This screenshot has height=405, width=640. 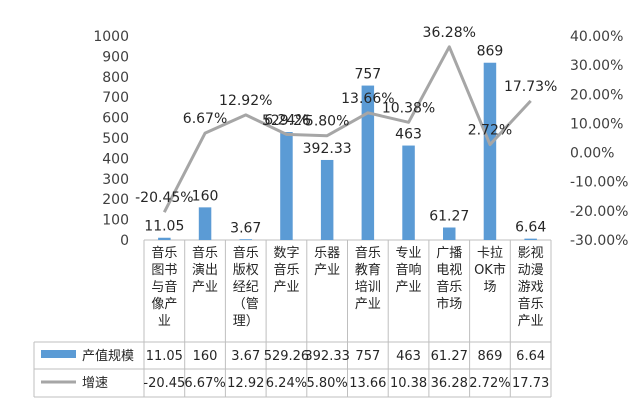 I want to click on right-tick-label: -20.00%, so click(x=599, y=212).